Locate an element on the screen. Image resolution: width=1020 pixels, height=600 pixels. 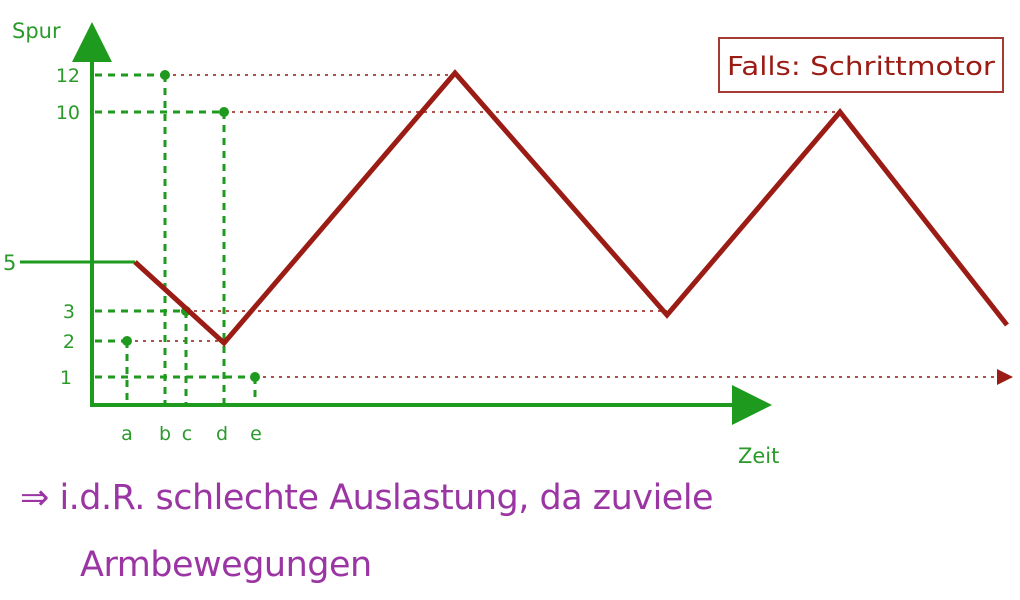
note-box-text: Falls: Schrittmotor is located at coordinates (861, 67).